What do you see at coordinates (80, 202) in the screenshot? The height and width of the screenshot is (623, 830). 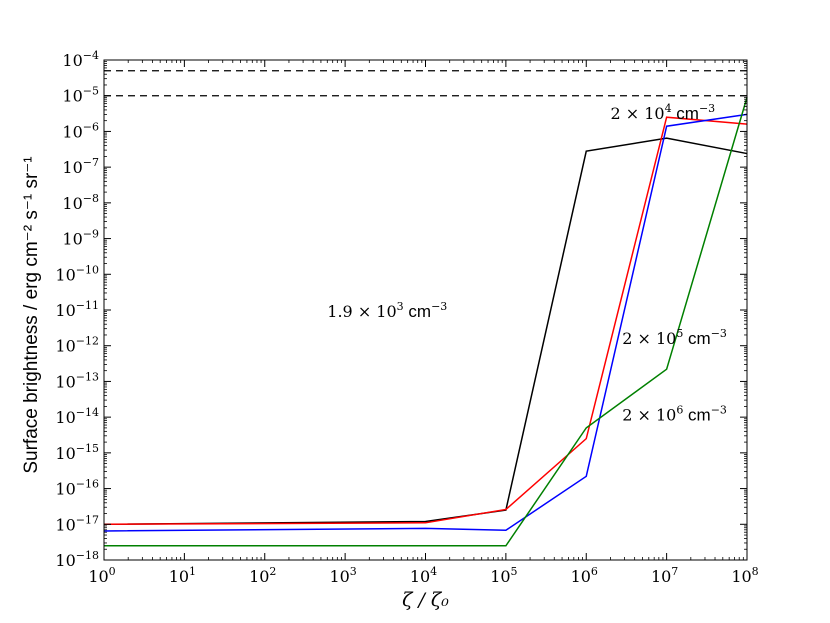 I see `y-tick-label: 10⁻⁸` at bounding box center [80, 202].